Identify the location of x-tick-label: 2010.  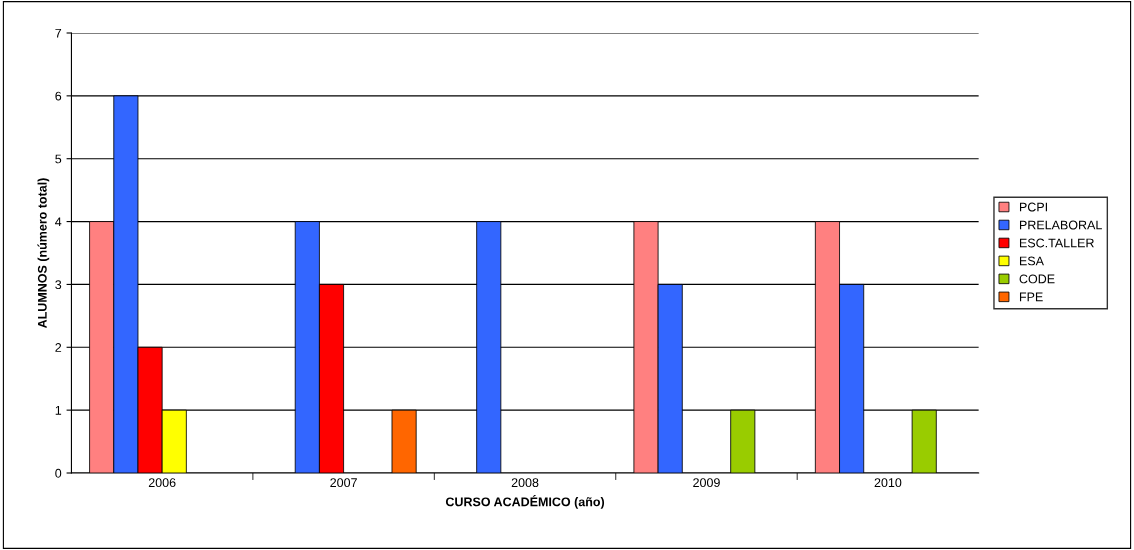
(888, 483).